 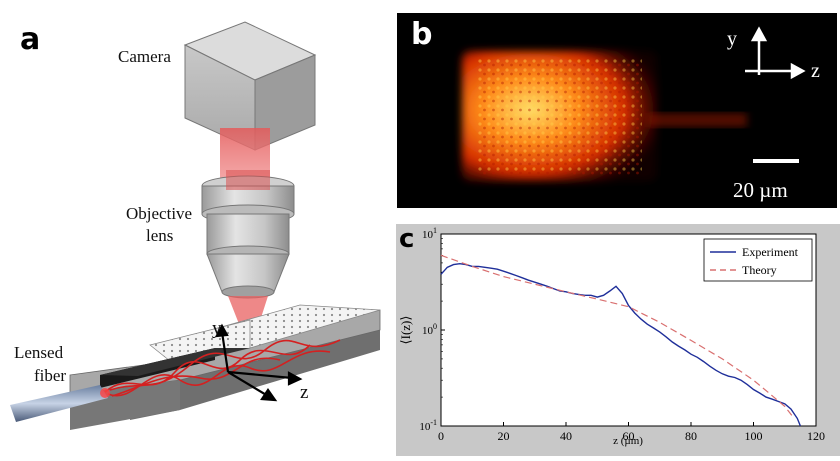 I want to click on chip-axes, so click(x=259, y=362).